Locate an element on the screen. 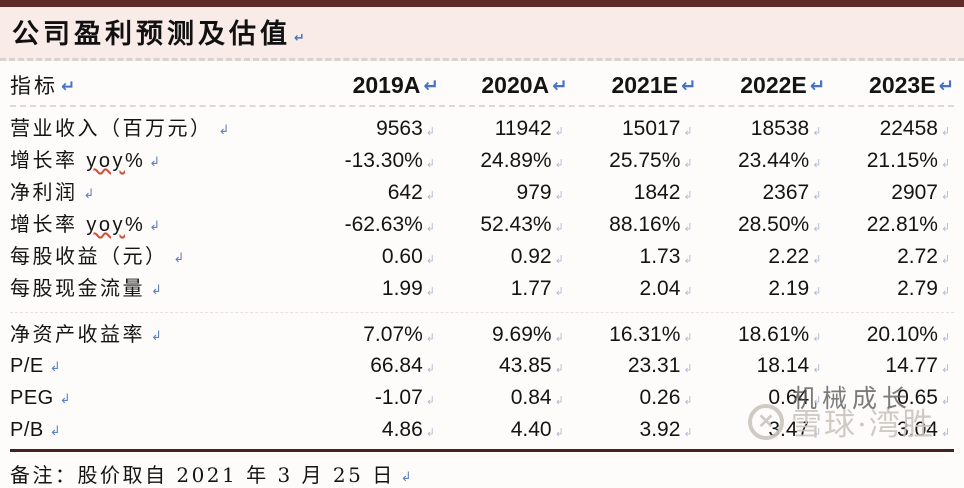 The image size is (964, 488). table-cell: 2.22 ↲ is located at coordinates (760, 258).